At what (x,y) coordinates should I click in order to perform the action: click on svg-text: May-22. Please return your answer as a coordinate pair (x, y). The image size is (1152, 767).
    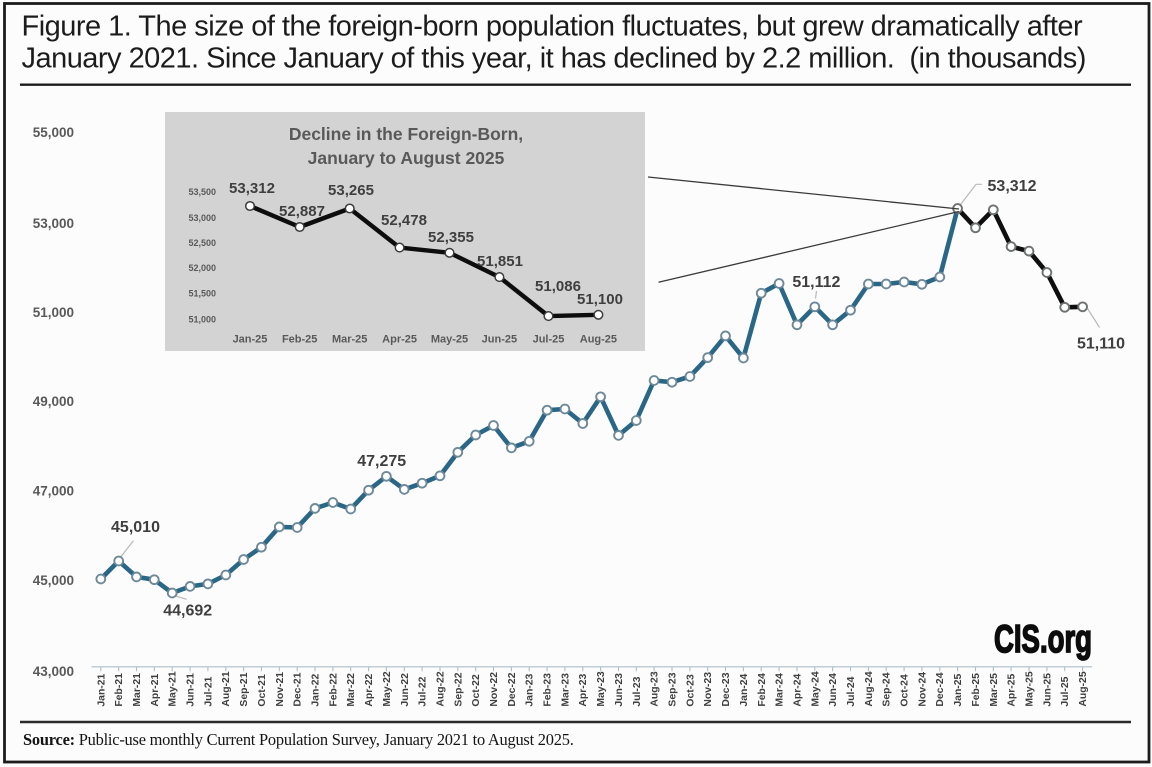
    Looking at the image, I should click on (387, 688).